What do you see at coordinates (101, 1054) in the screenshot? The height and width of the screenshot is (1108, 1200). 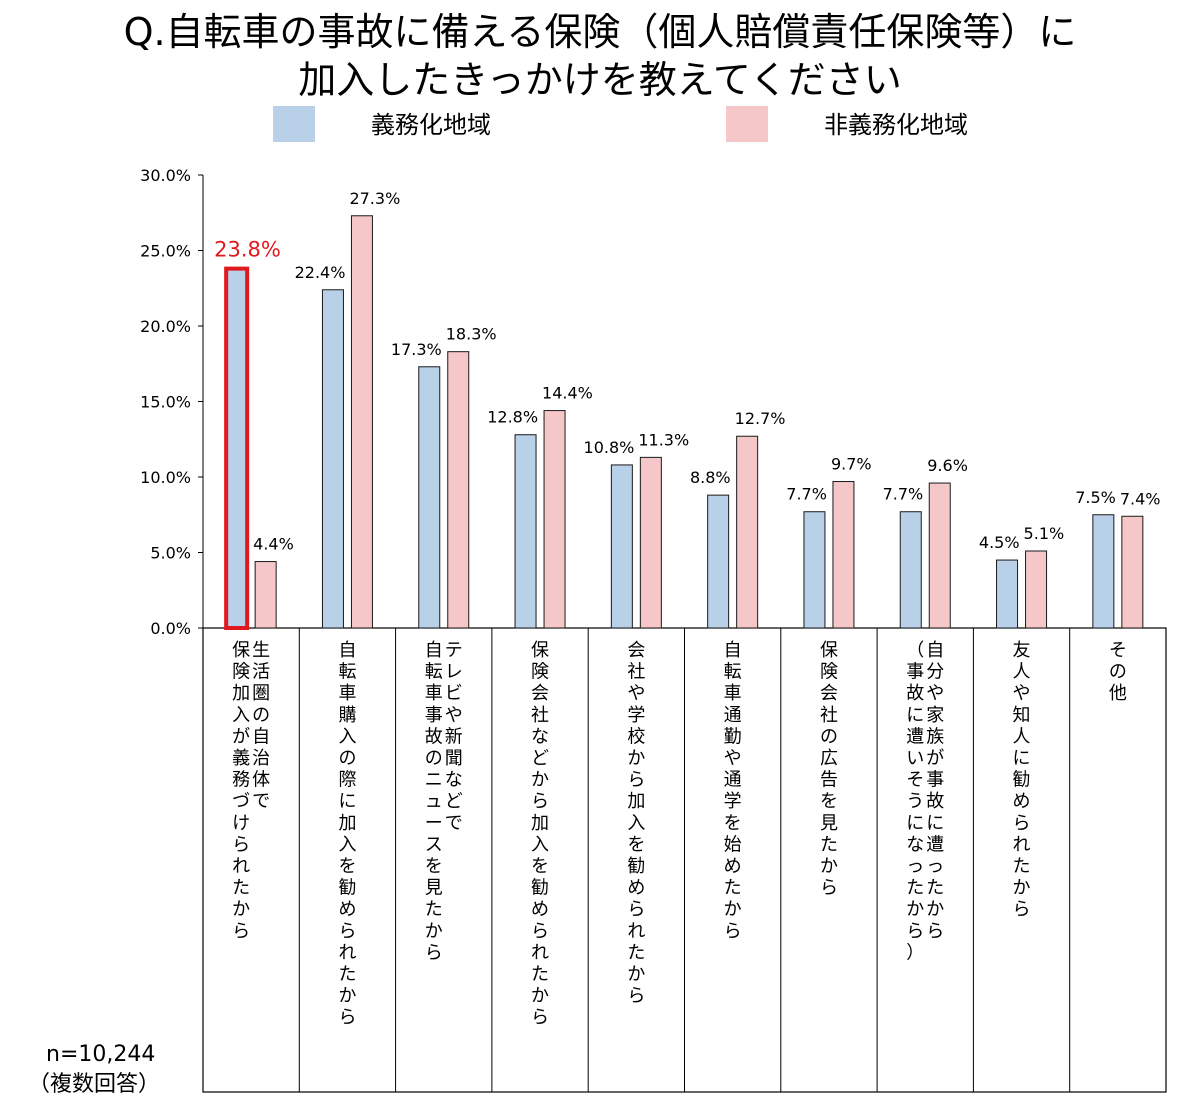 I see `sample-size-label: n=10,244` at bounding box center [101, 1054].